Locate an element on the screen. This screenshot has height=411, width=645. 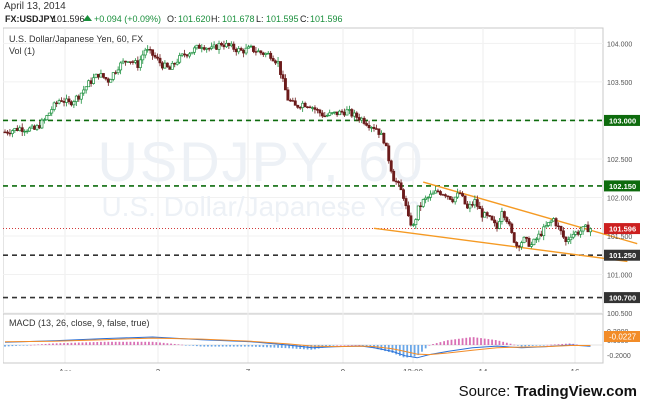
macd-tick-2: -0.2000 is located at coordinates (619, 356).